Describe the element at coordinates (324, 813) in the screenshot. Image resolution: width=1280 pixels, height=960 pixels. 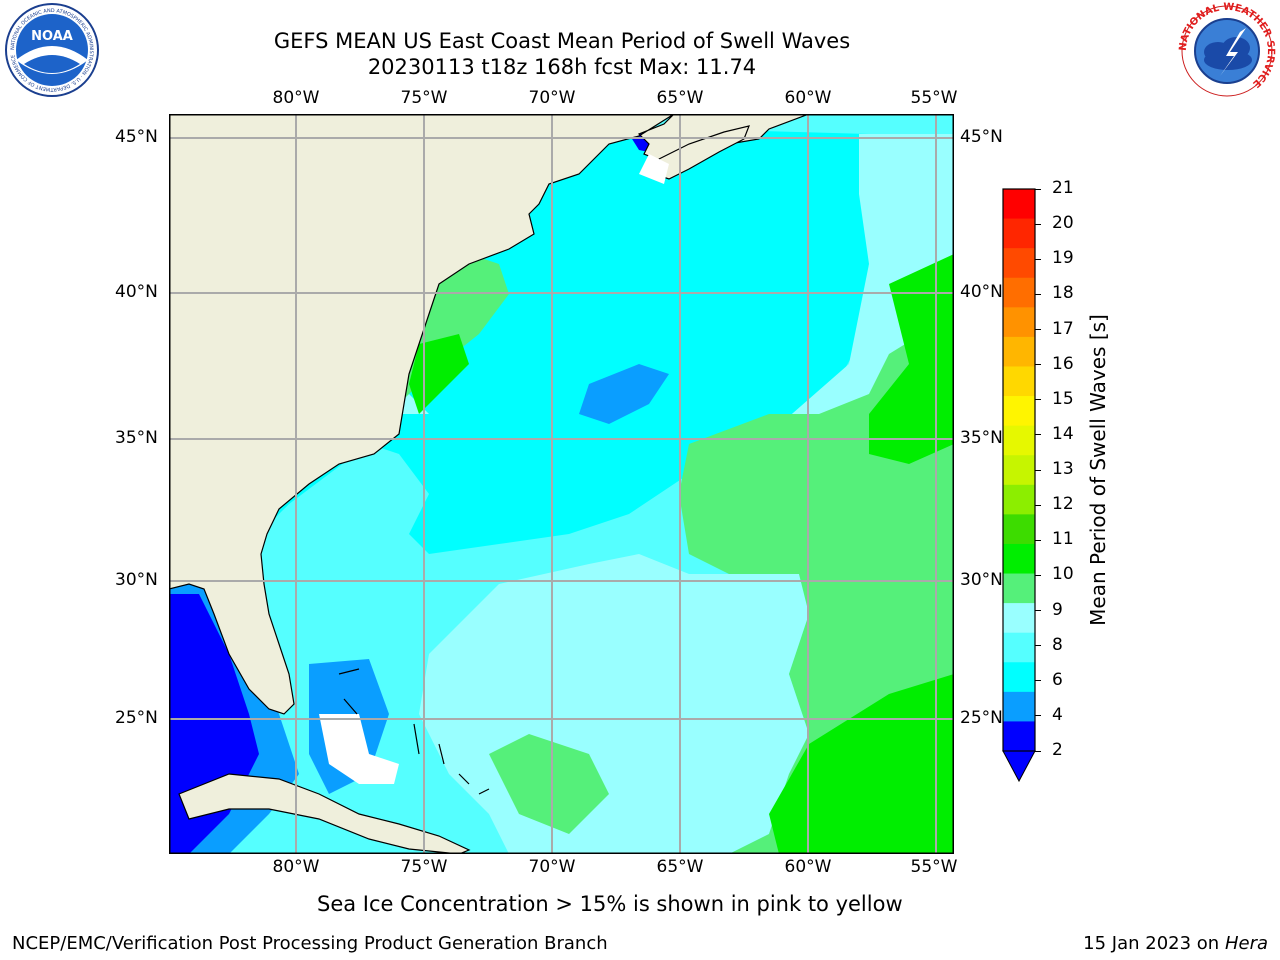
I see `land-cuba` at that location.